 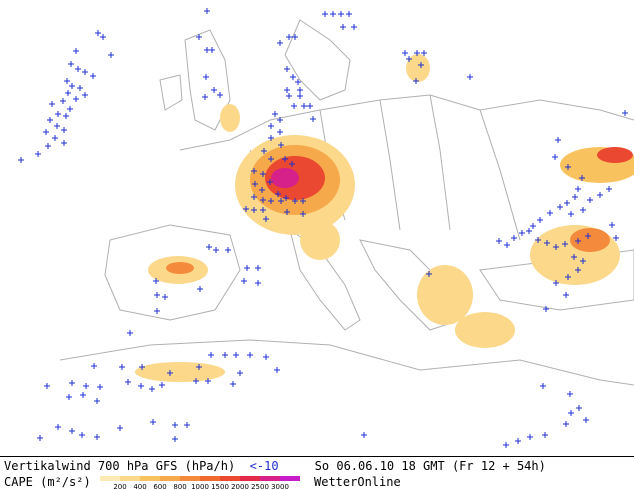 I want to click on scale-tick-label: 3000, so click(x=280, y=486).